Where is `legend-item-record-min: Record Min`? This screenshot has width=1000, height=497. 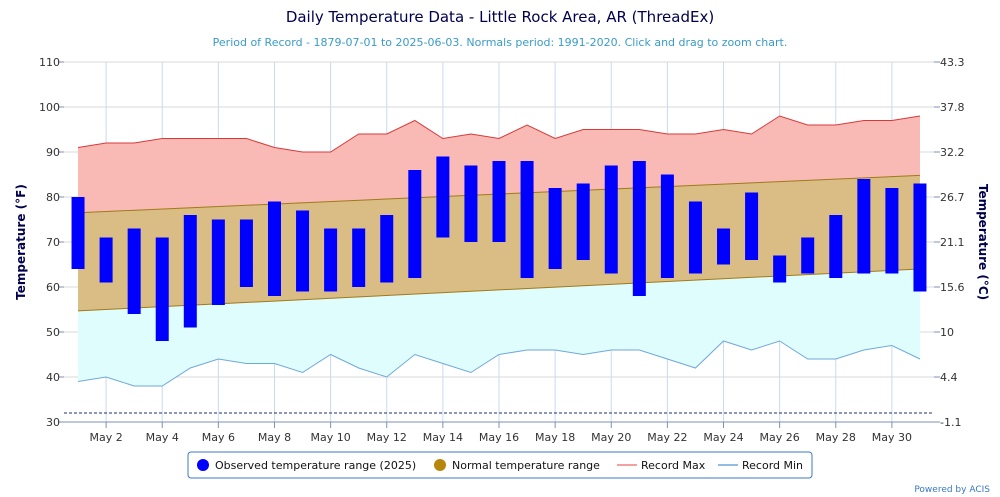 legend-item-record-min: Record Min is located at coordinates (760, 465).